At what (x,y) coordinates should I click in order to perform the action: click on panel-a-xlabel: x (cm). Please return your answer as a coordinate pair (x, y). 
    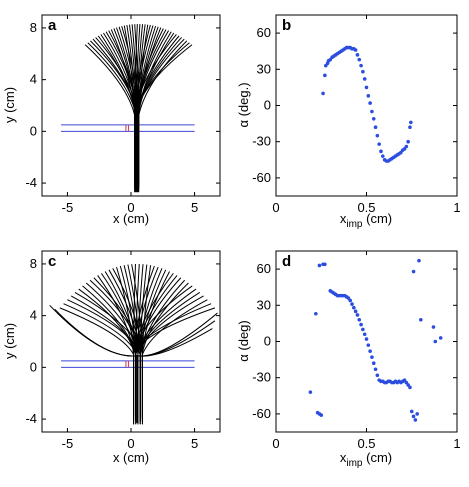
    Looking at the image, I should click on (131, 218).